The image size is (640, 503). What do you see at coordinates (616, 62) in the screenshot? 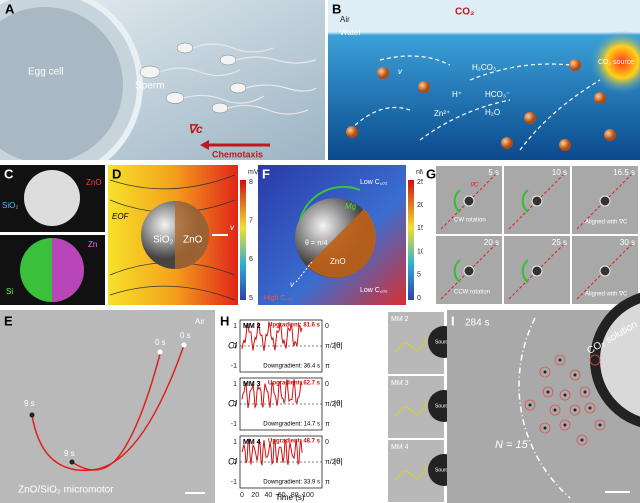
I see `text: CO₂ source` at bounding box center [616, 62].